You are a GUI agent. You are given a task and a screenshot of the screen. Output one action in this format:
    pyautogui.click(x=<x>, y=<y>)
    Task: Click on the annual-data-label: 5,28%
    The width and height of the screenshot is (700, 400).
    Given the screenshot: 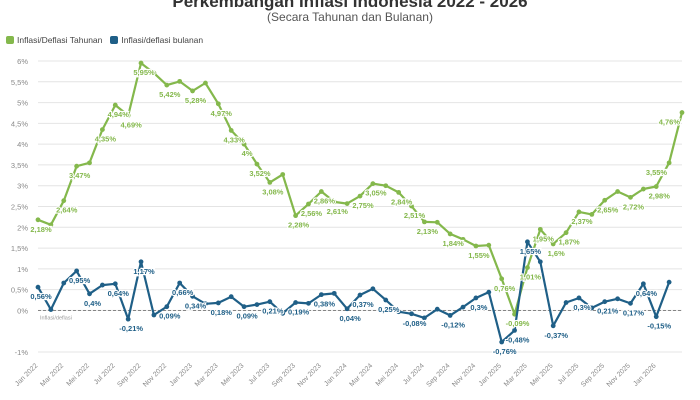 What is the action you would take?
    pyautogui.click(x=196, y=100)
    